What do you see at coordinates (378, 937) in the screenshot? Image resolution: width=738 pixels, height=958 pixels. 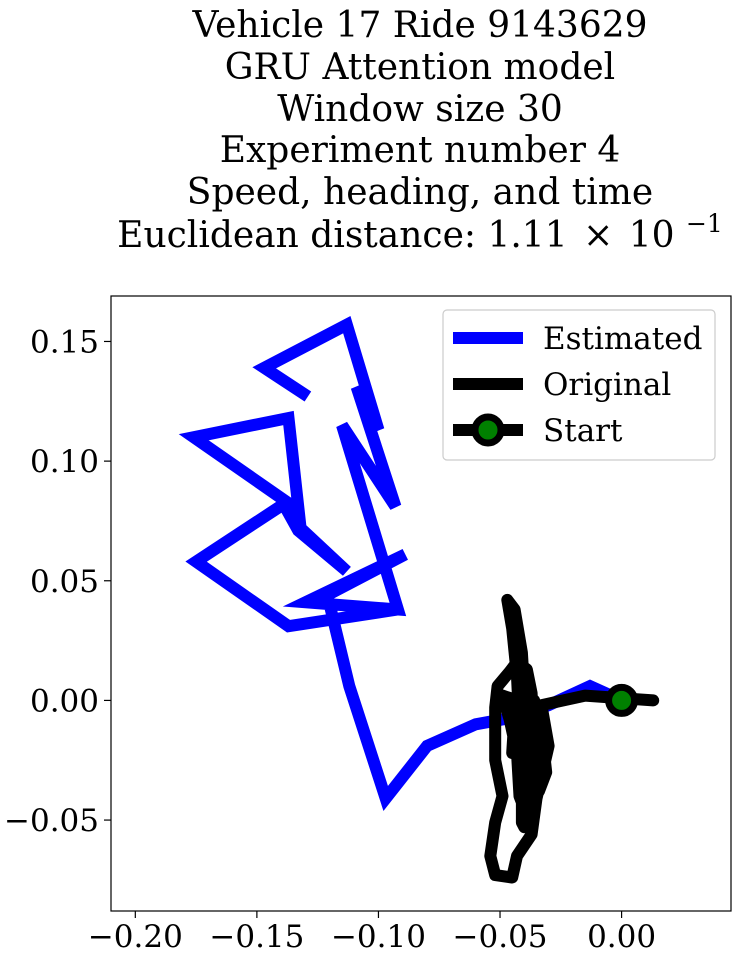 I see `x-tick-label: −0.10` at bounding box center [378, 937].